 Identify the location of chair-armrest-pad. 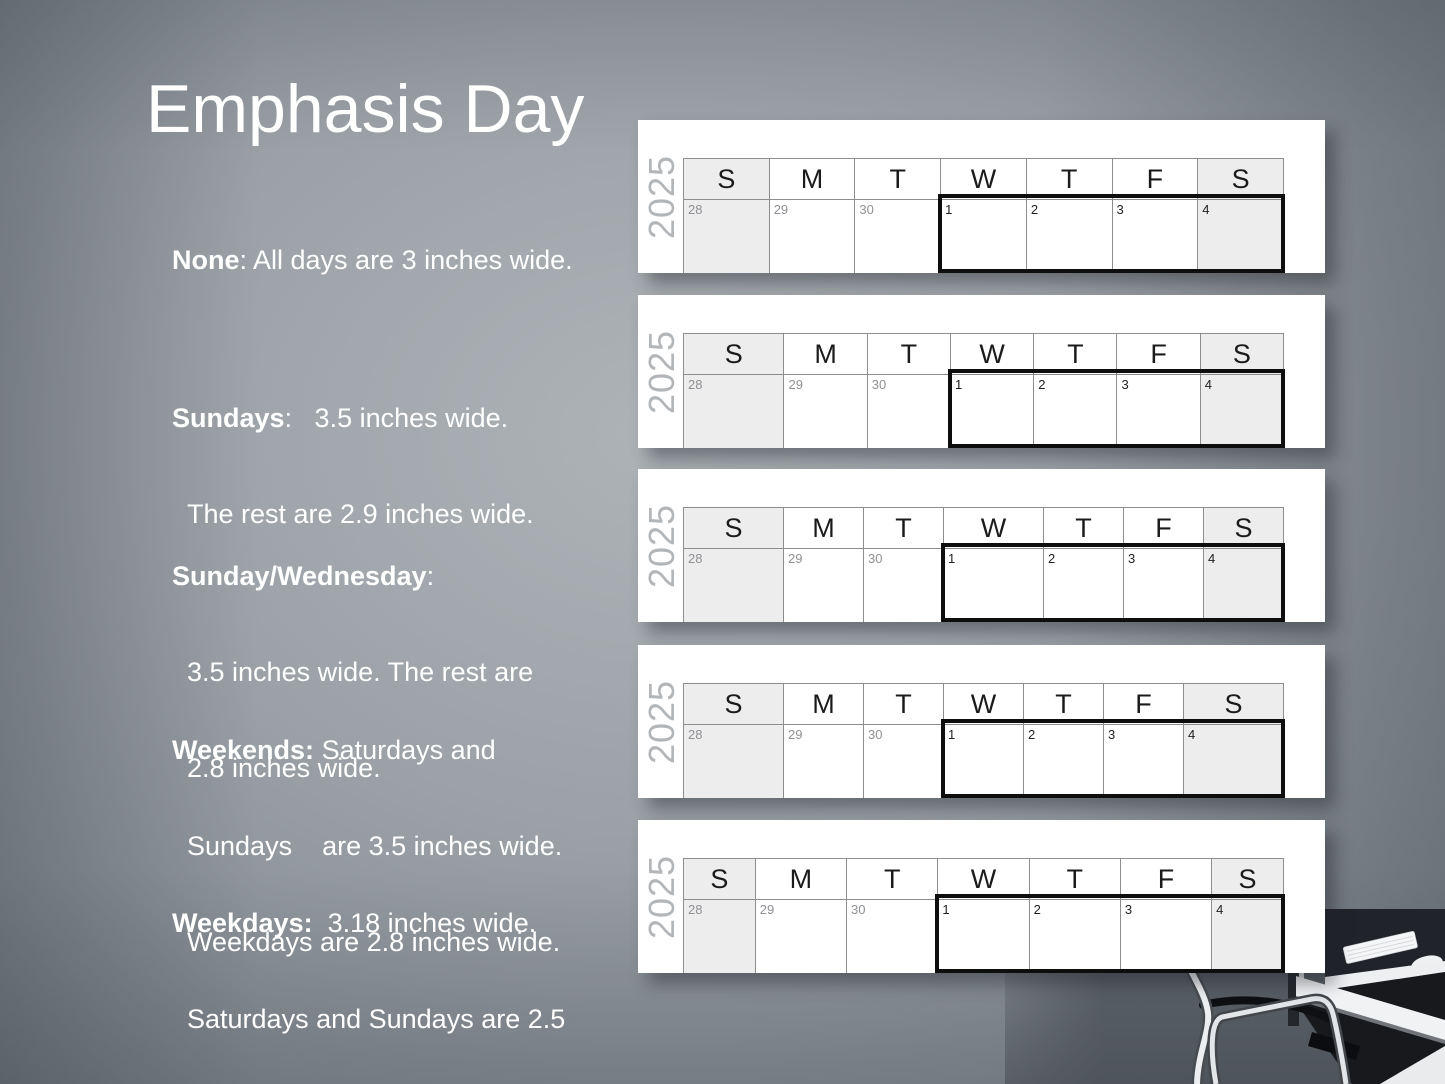
(1334, 1046).